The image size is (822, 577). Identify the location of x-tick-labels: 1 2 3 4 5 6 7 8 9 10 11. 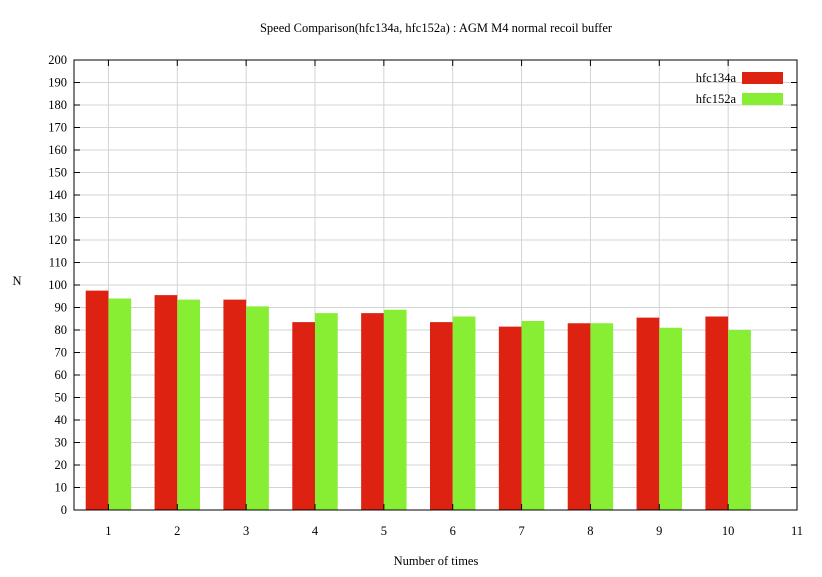
(454, 531).